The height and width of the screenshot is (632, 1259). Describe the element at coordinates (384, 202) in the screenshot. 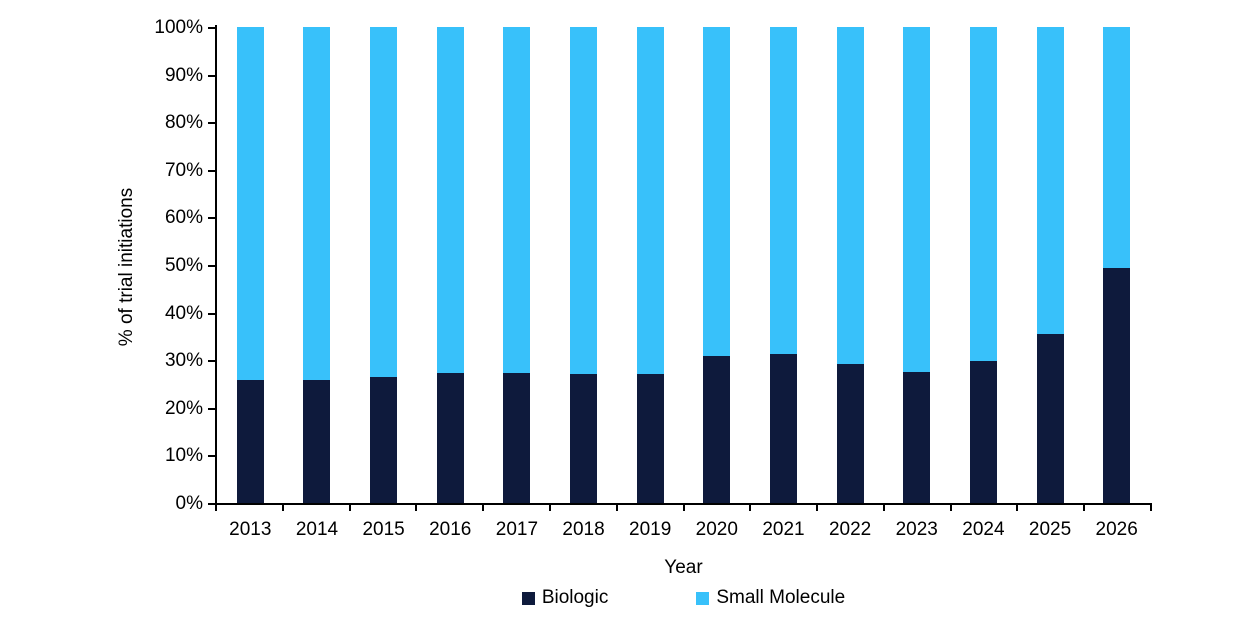

I see `bar-segment-small-molecule-2015` at that location.